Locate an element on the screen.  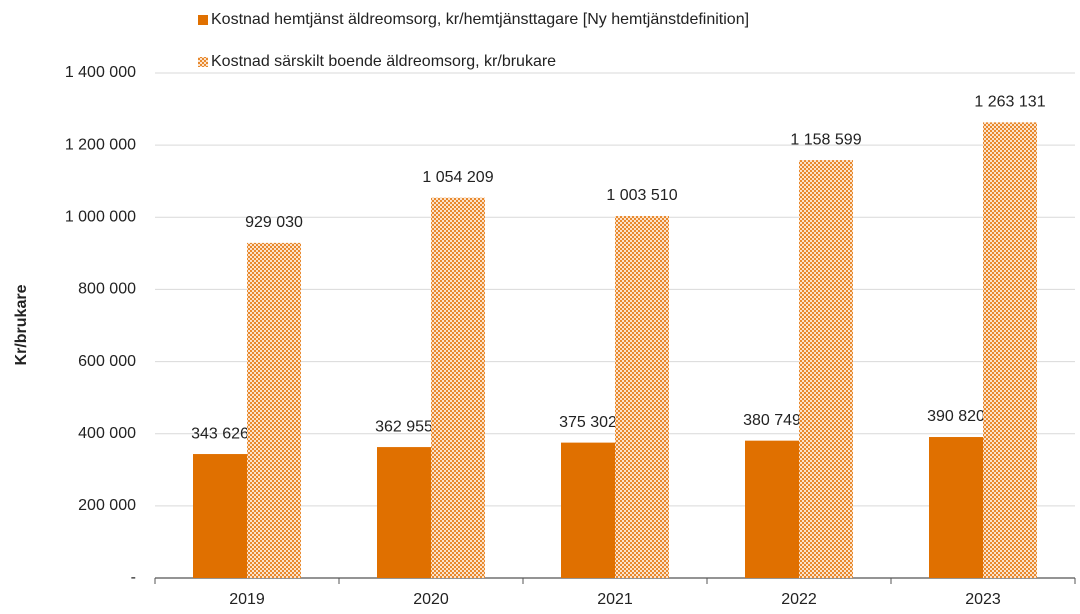
value-label: 362 955 is located at coordinates (404, 426).